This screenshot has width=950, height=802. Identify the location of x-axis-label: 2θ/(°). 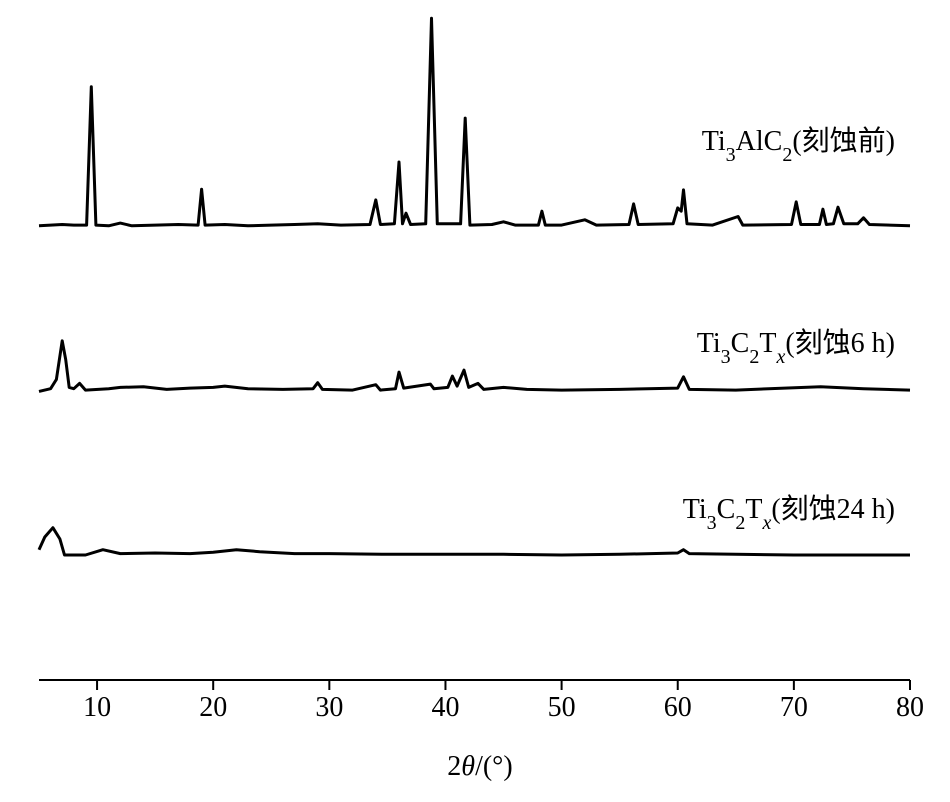
(479, 766).